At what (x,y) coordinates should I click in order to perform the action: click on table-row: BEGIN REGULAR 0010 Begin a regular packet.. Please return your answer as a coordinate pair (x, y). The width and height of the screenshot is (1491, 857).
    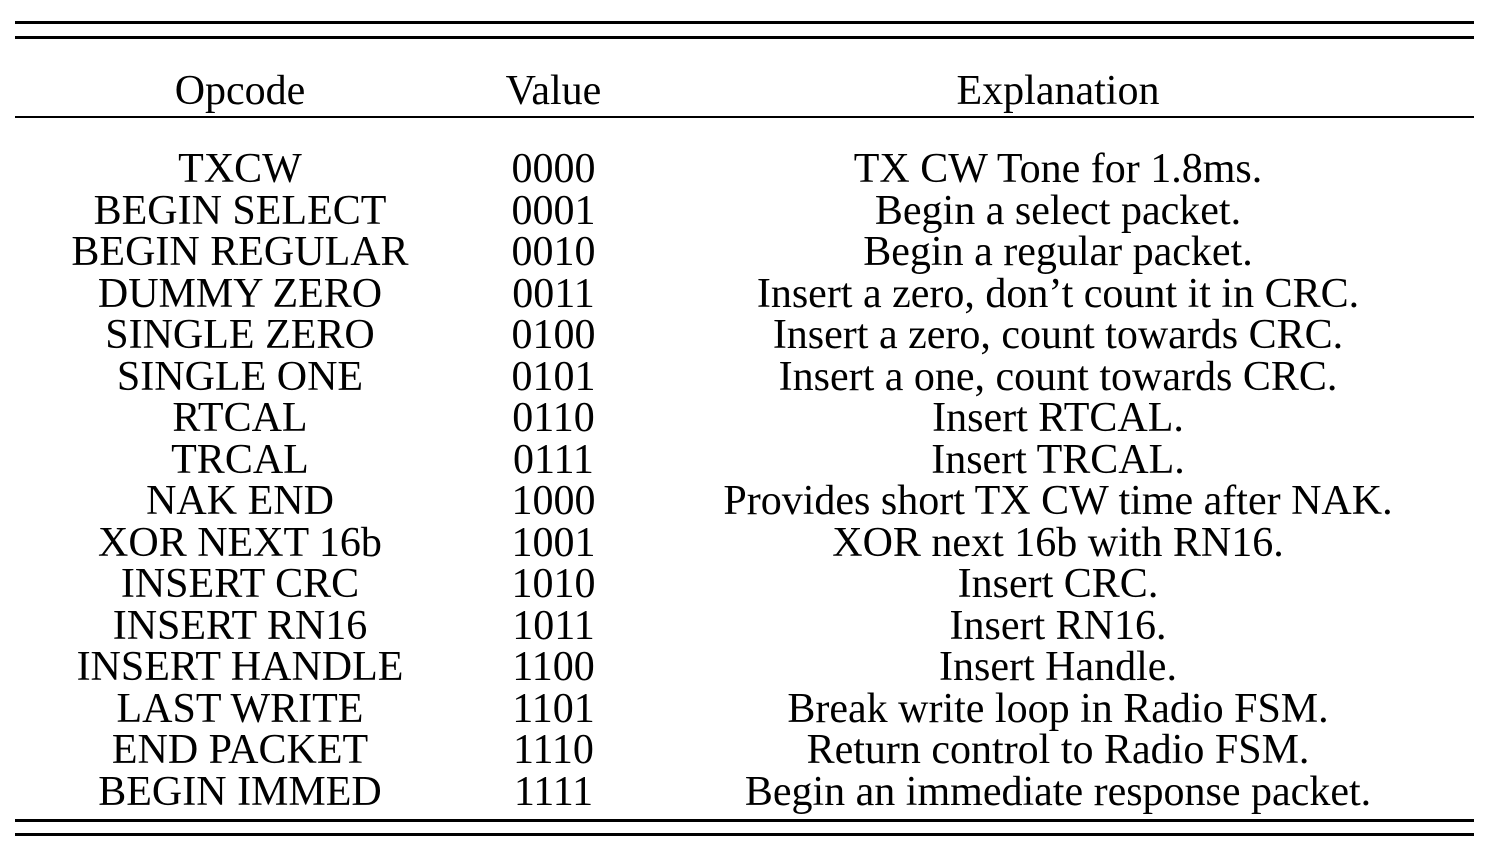
    Looking at the image, I should click on (744, 252).